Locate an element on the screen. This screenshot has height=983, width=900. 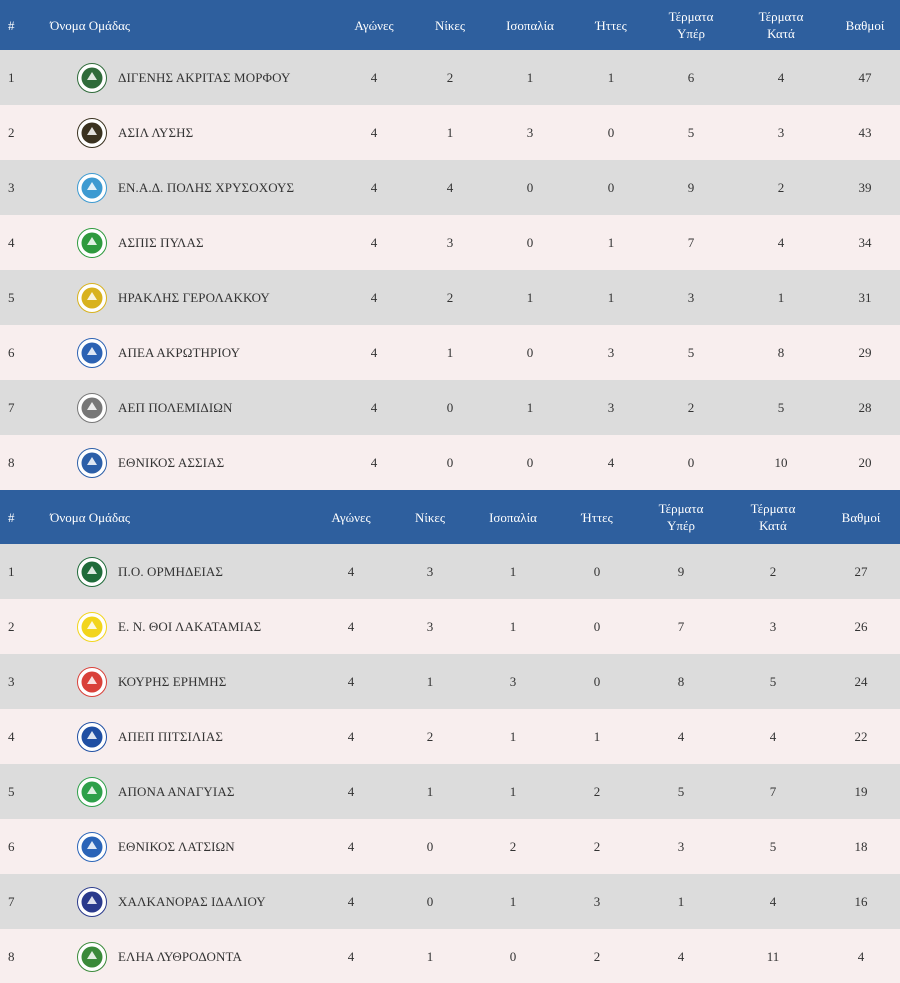
table-row: 7 ΧΑΛΚΑΝΟΡΑΣ ΙΔΑΛΙΟΥ 4 0 1 3 1 4 16 is located at coordinates (450, 901).